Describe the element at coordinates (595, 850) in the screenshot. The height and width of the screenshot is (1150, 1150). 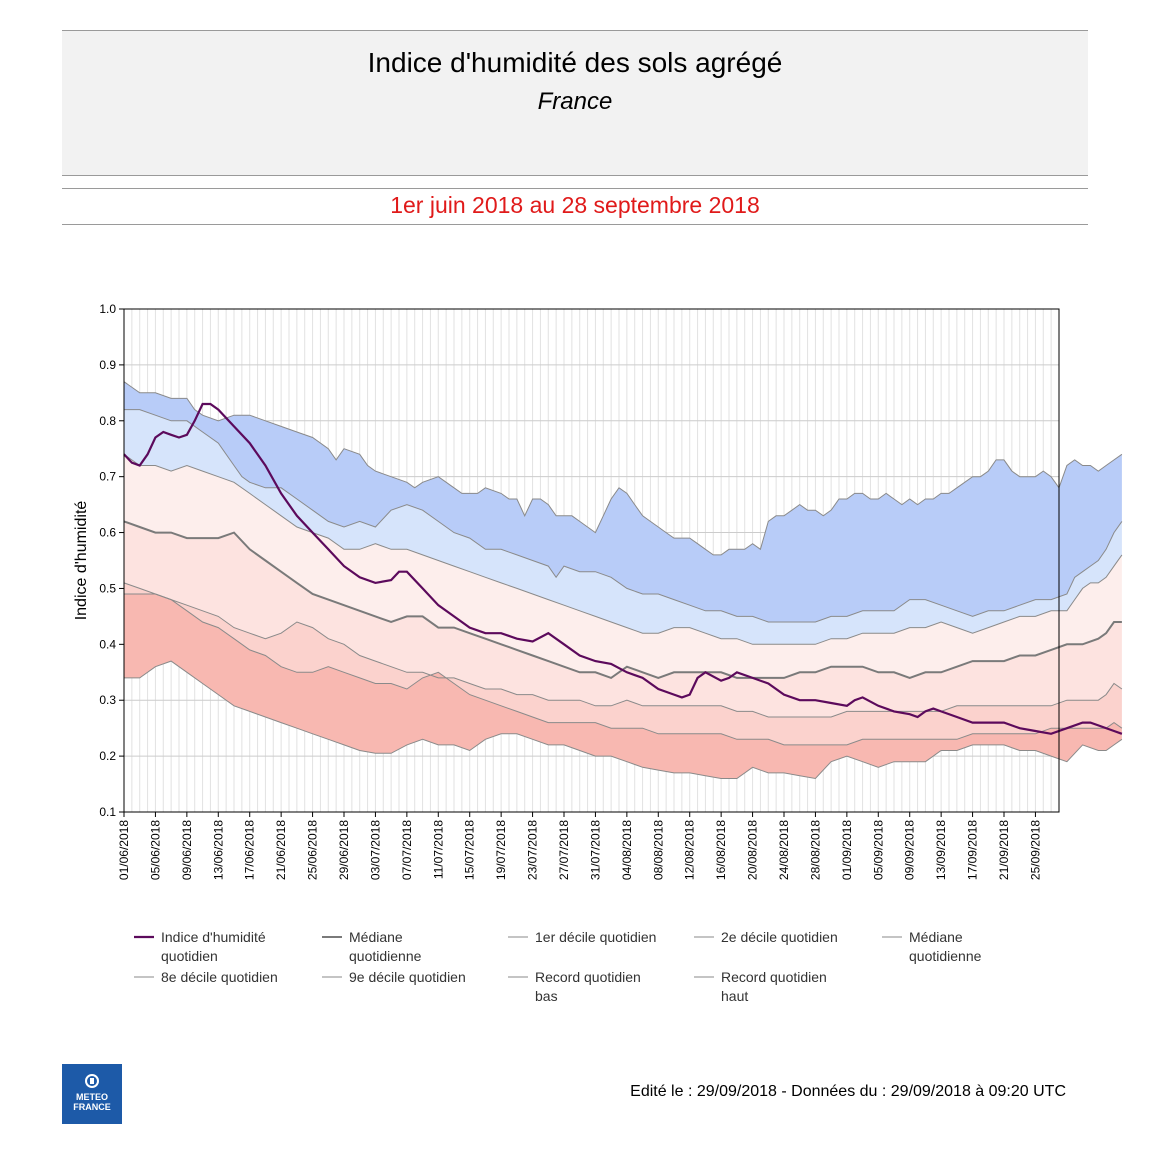
I see `x-tick-label: 31/07/2018` at that location.